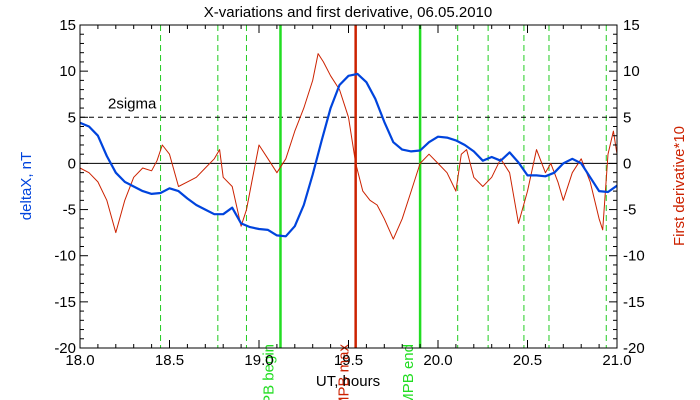 The height and width of the screenshot is (400, 700). Describe the element at coordinates (634, 256) in the screenshot. I see `y-tick-label-right: -10` at that location.